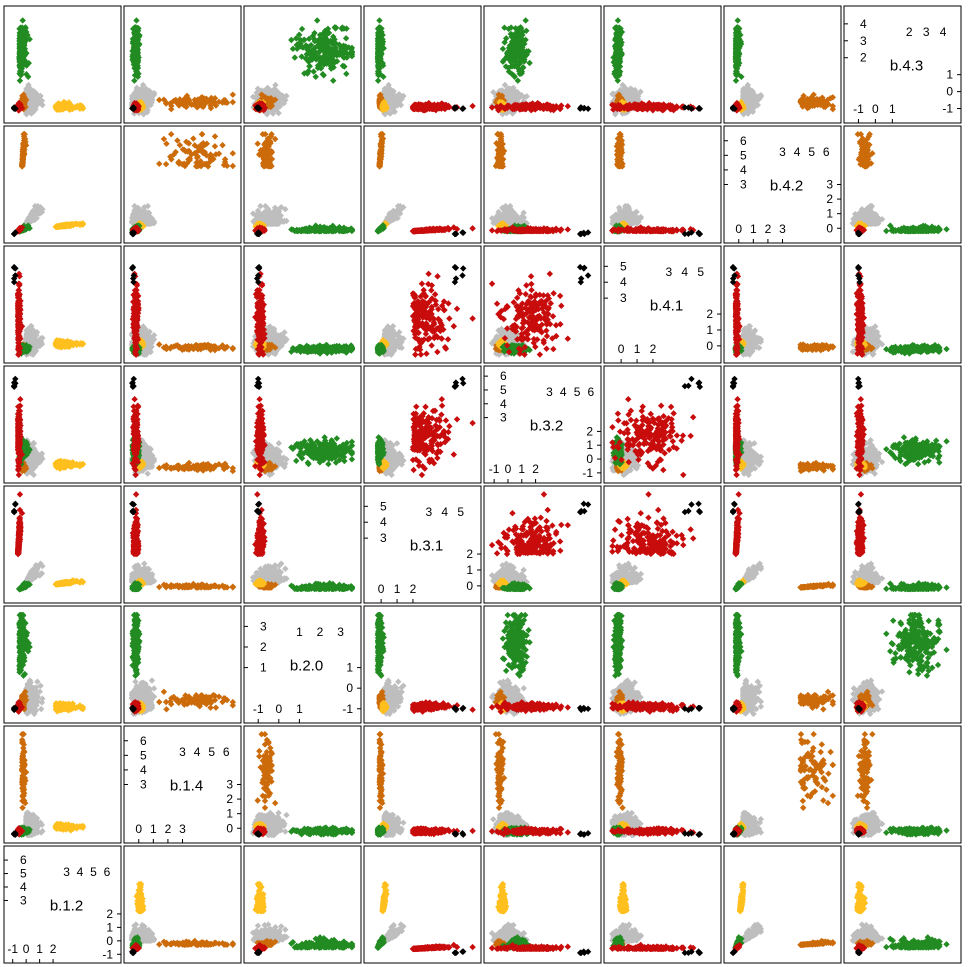 This screenshot has height=967, width=972. What do you see at coordinates (542, 64) in the screenshot?
I see `panel-r0-c4` at bounding box center [542, 64].